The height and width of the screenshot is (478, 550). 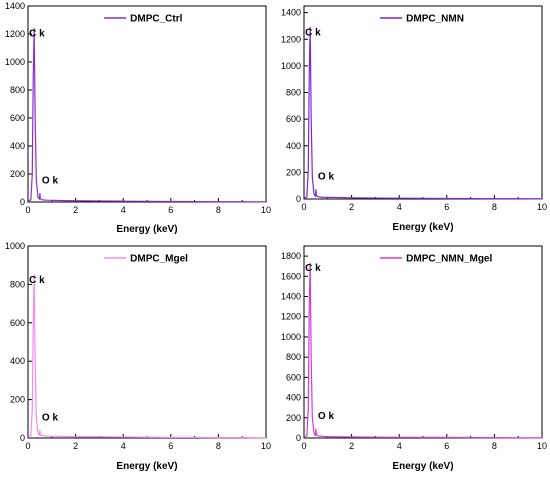 What do you see at coordinates (435, 19) in the screenshot?
I see `legend-label: DMPC_NMN` at bounding box center [435, 19].